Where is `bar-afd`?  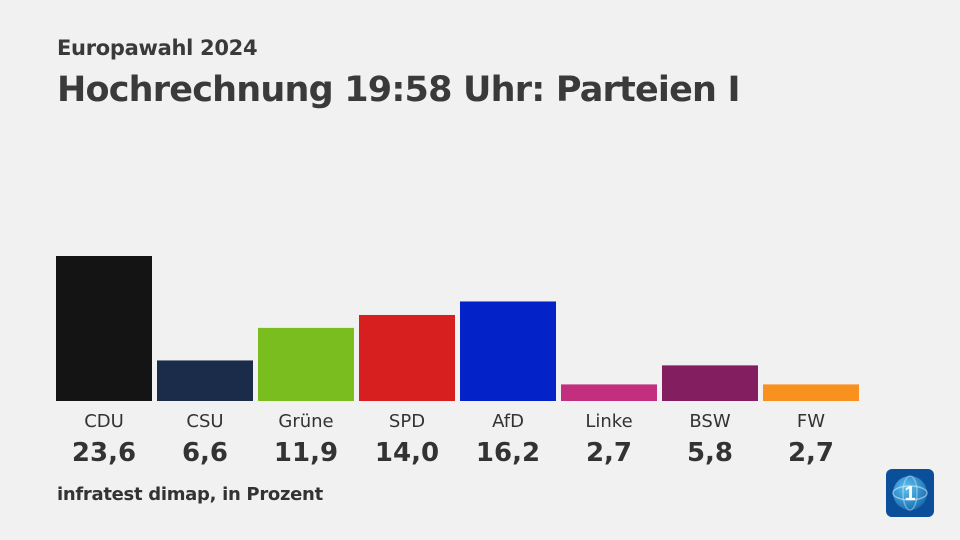
bar-afd is located at coordinates (508, 351).